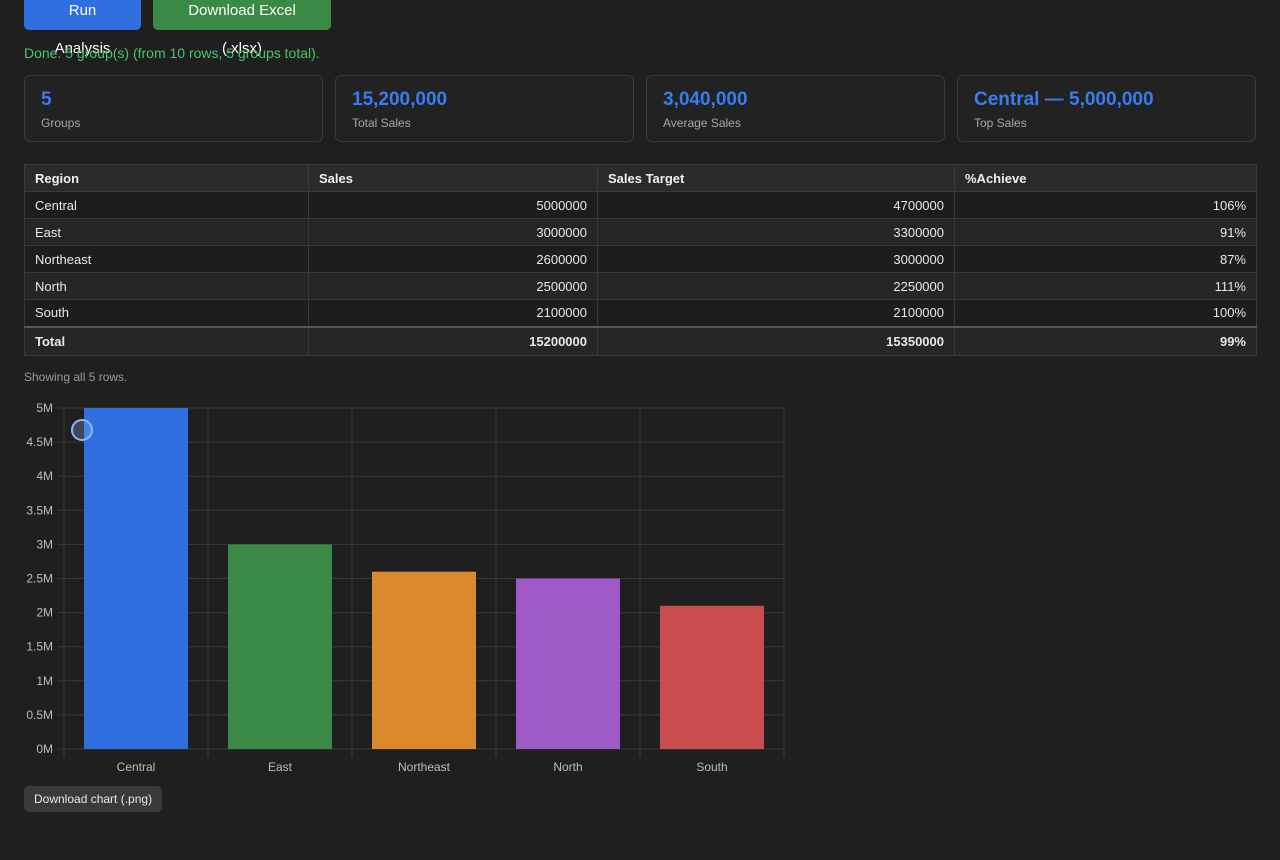 This screenshot has width=1280, height=860. What do you see at coordinates (242, 28) in the screenshot?
I see `download-excel-button: Download Excel (.xlsx)` at bounding box center [242, 28].